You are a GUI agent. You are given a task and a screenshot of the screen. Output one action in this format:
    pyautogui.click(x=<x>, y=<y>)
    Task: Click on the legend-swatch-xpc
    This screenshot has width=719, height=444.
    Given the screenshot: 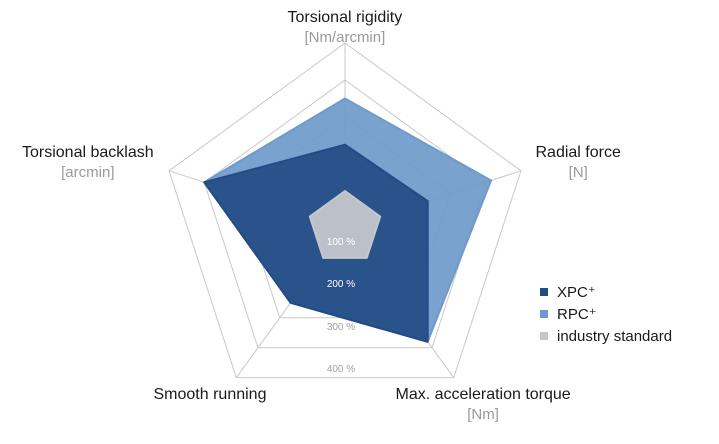 What is the action you would take?
    pyautogui.click(x=544, y=292)
    